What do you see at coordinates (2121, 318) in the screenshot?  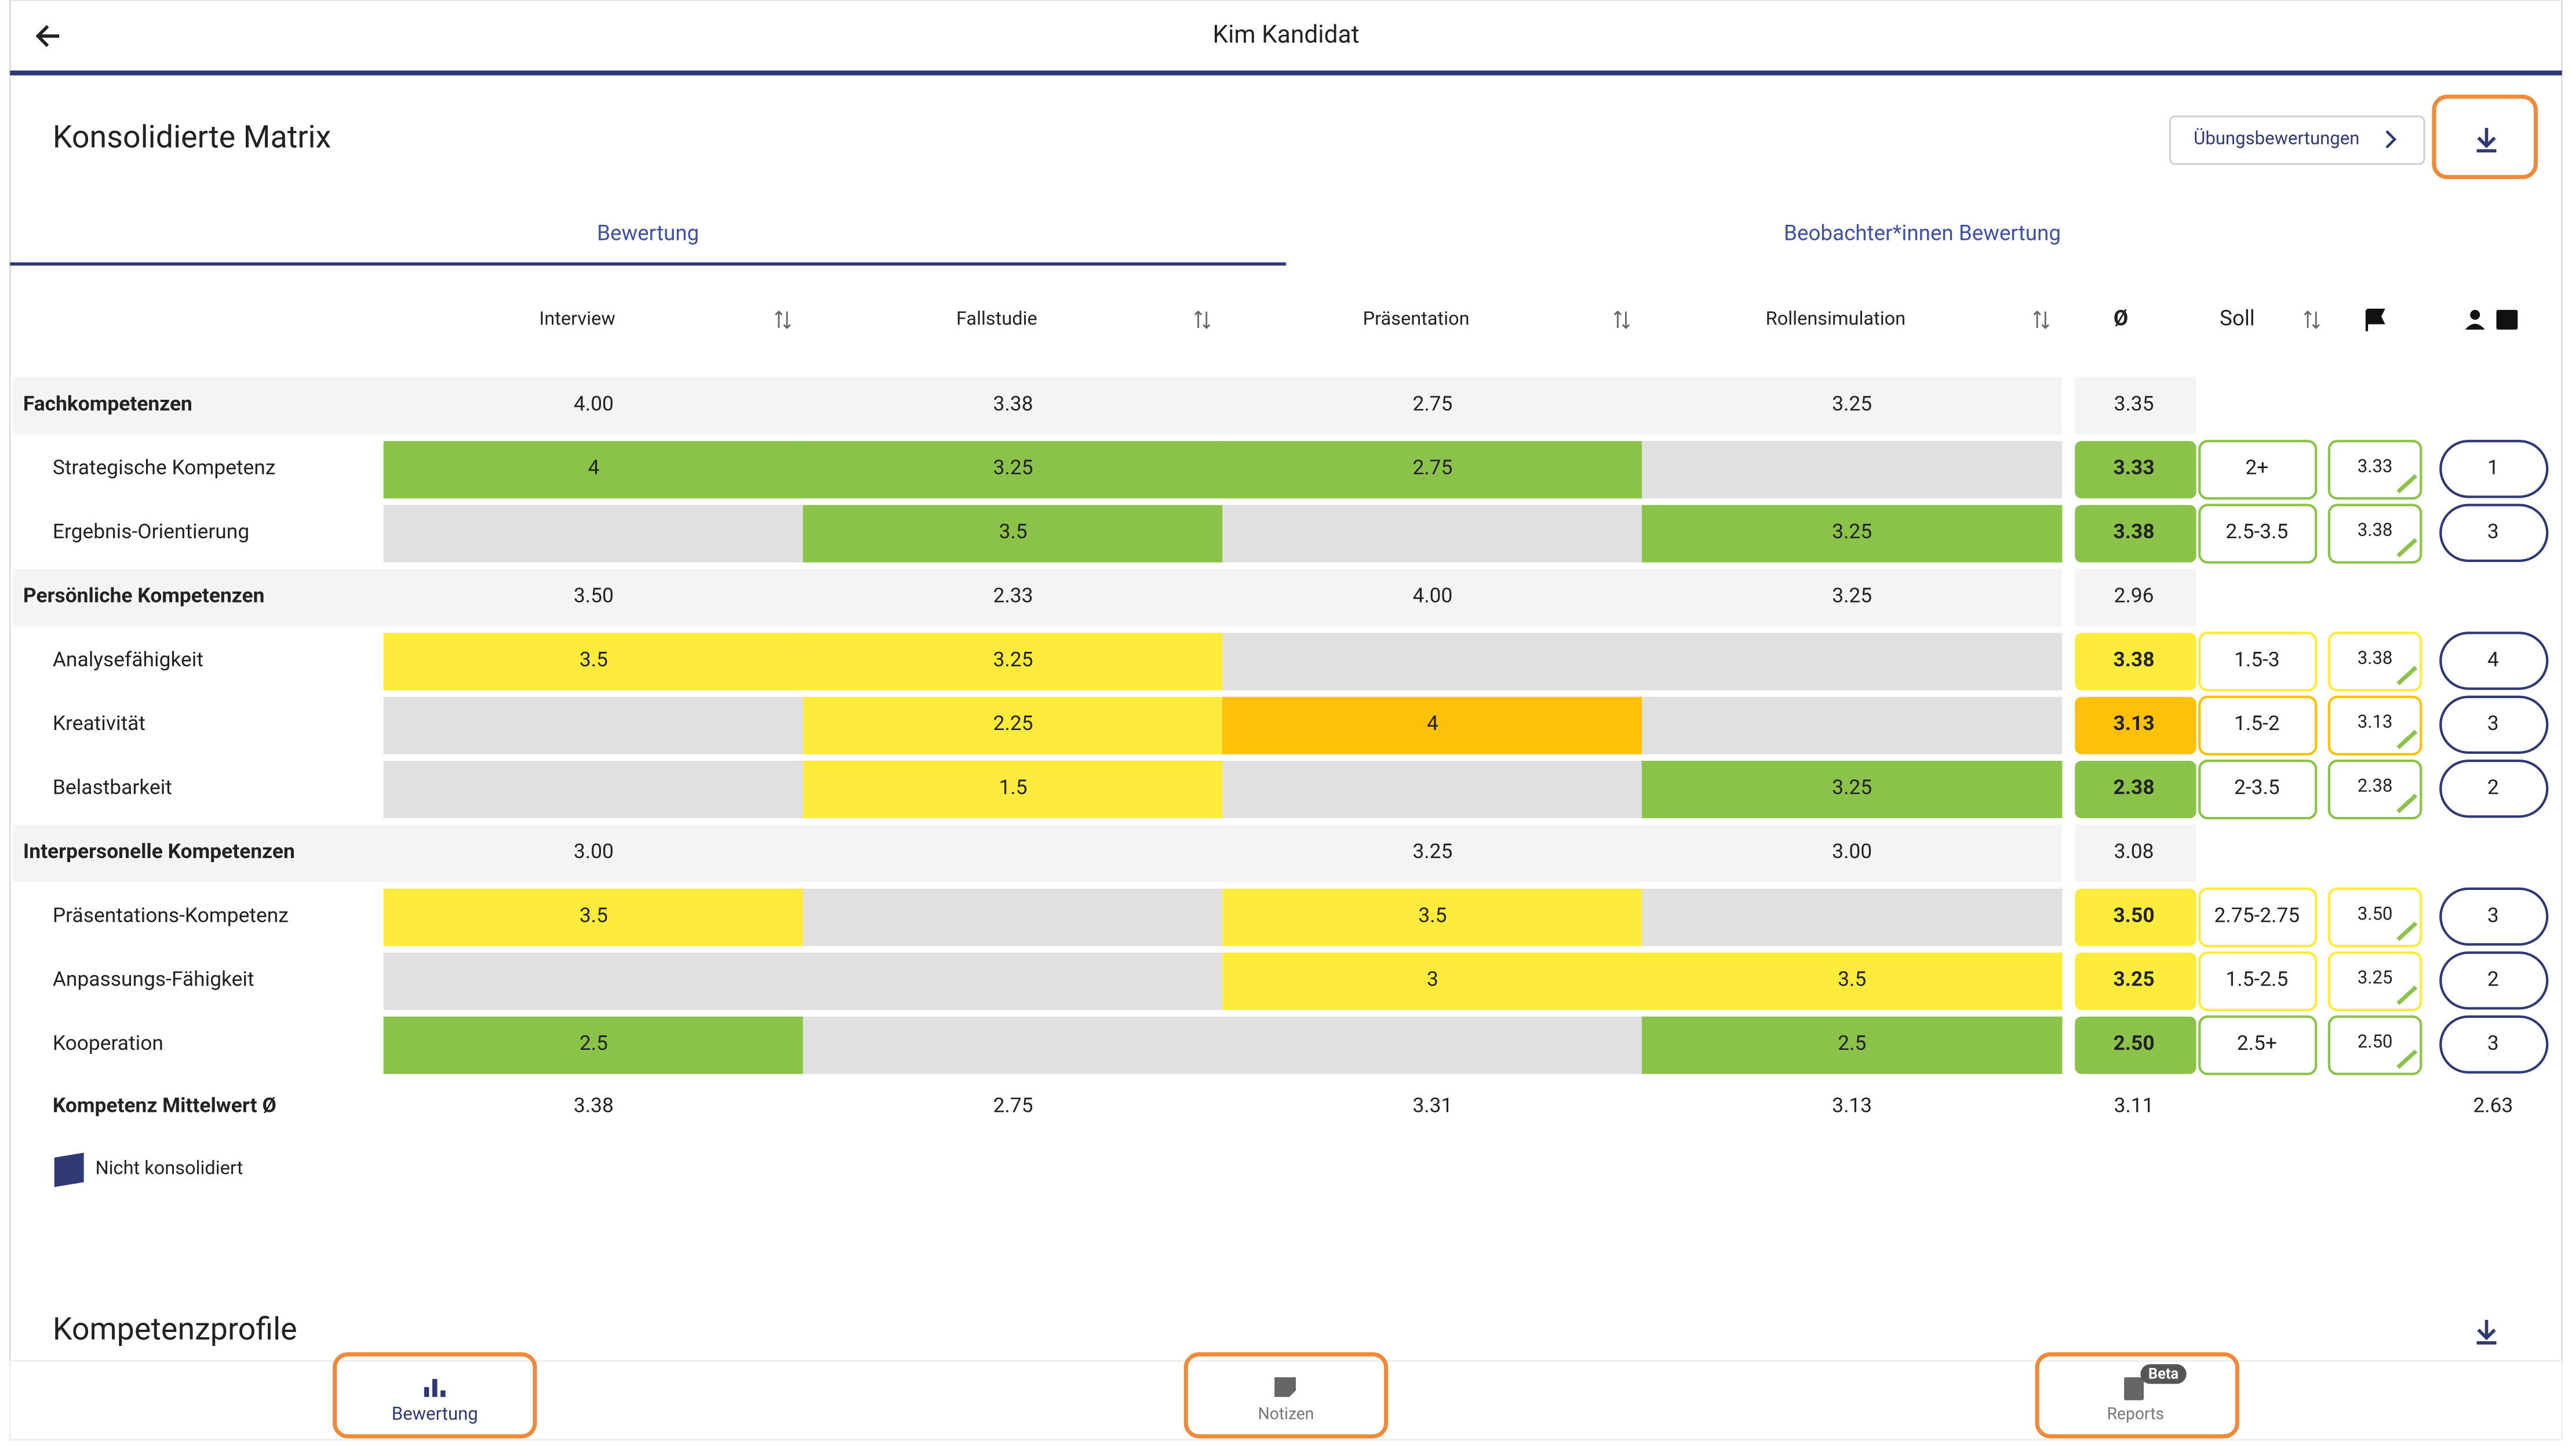 I see `avg-header: Ø` at bounding box center [2121, 318].